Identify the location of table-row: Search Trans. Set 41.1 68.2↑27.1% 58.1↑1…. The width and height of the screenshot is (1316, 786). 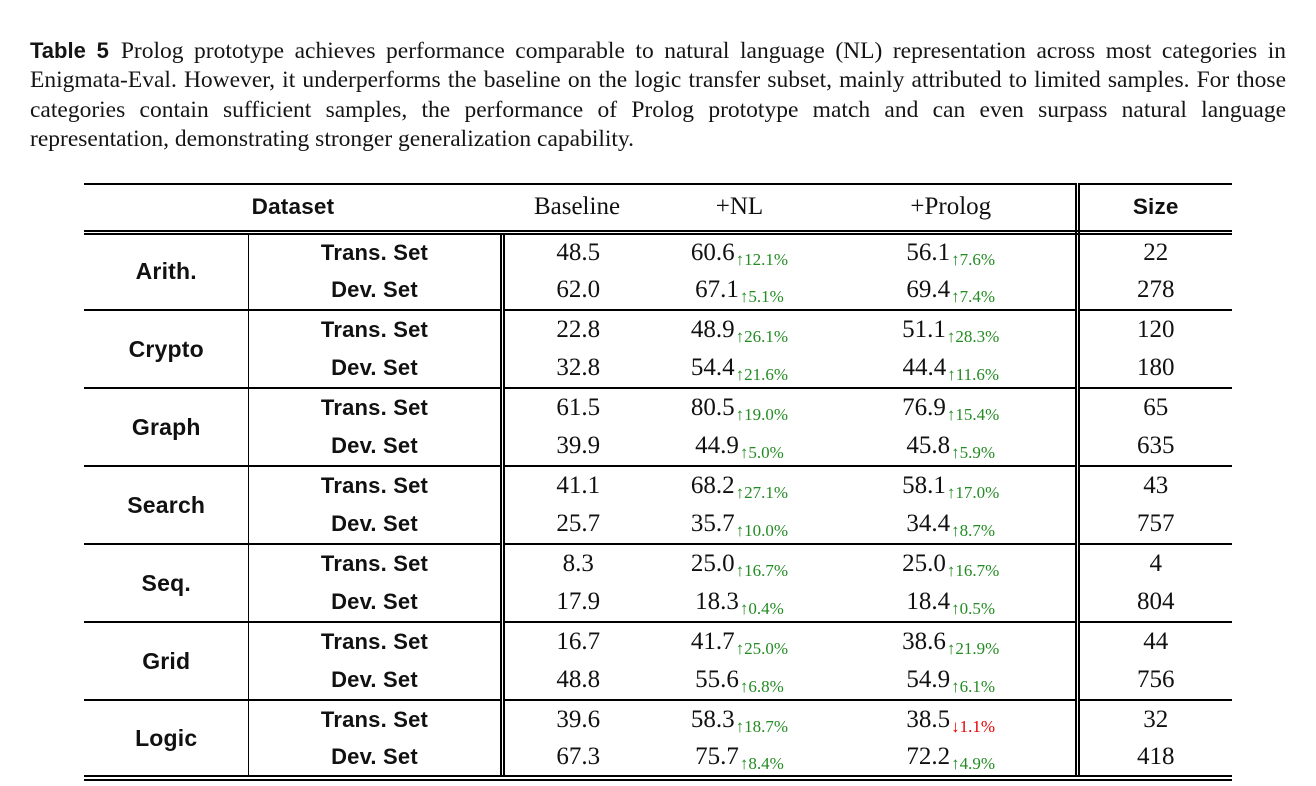
(657, 505).